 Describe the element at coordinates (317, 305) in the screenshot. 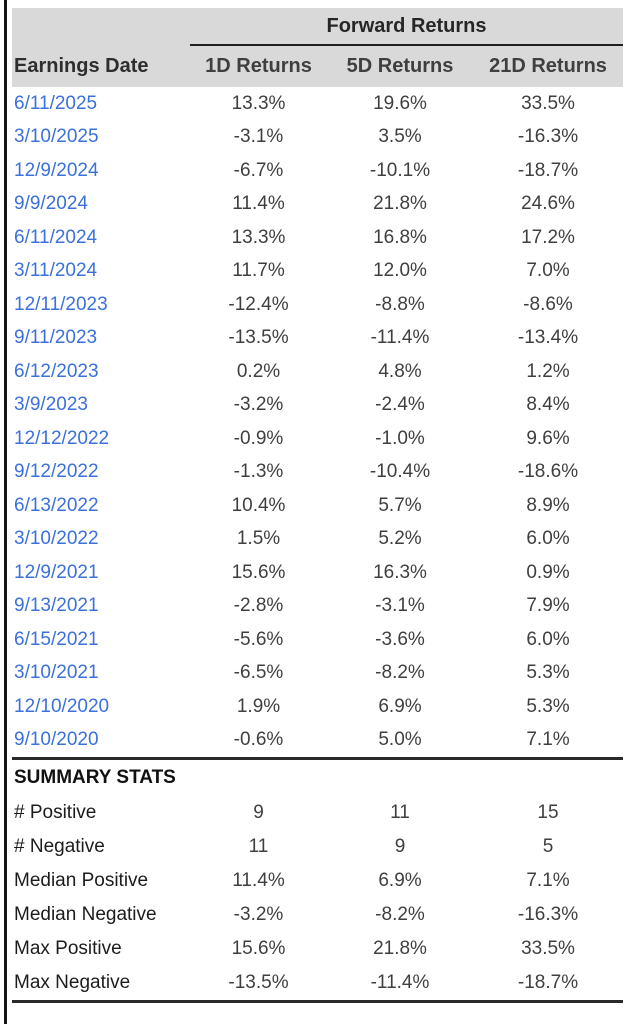

I see `table-row: 12/11/2023 -12.4% -8.8% -8.6%` at that location.